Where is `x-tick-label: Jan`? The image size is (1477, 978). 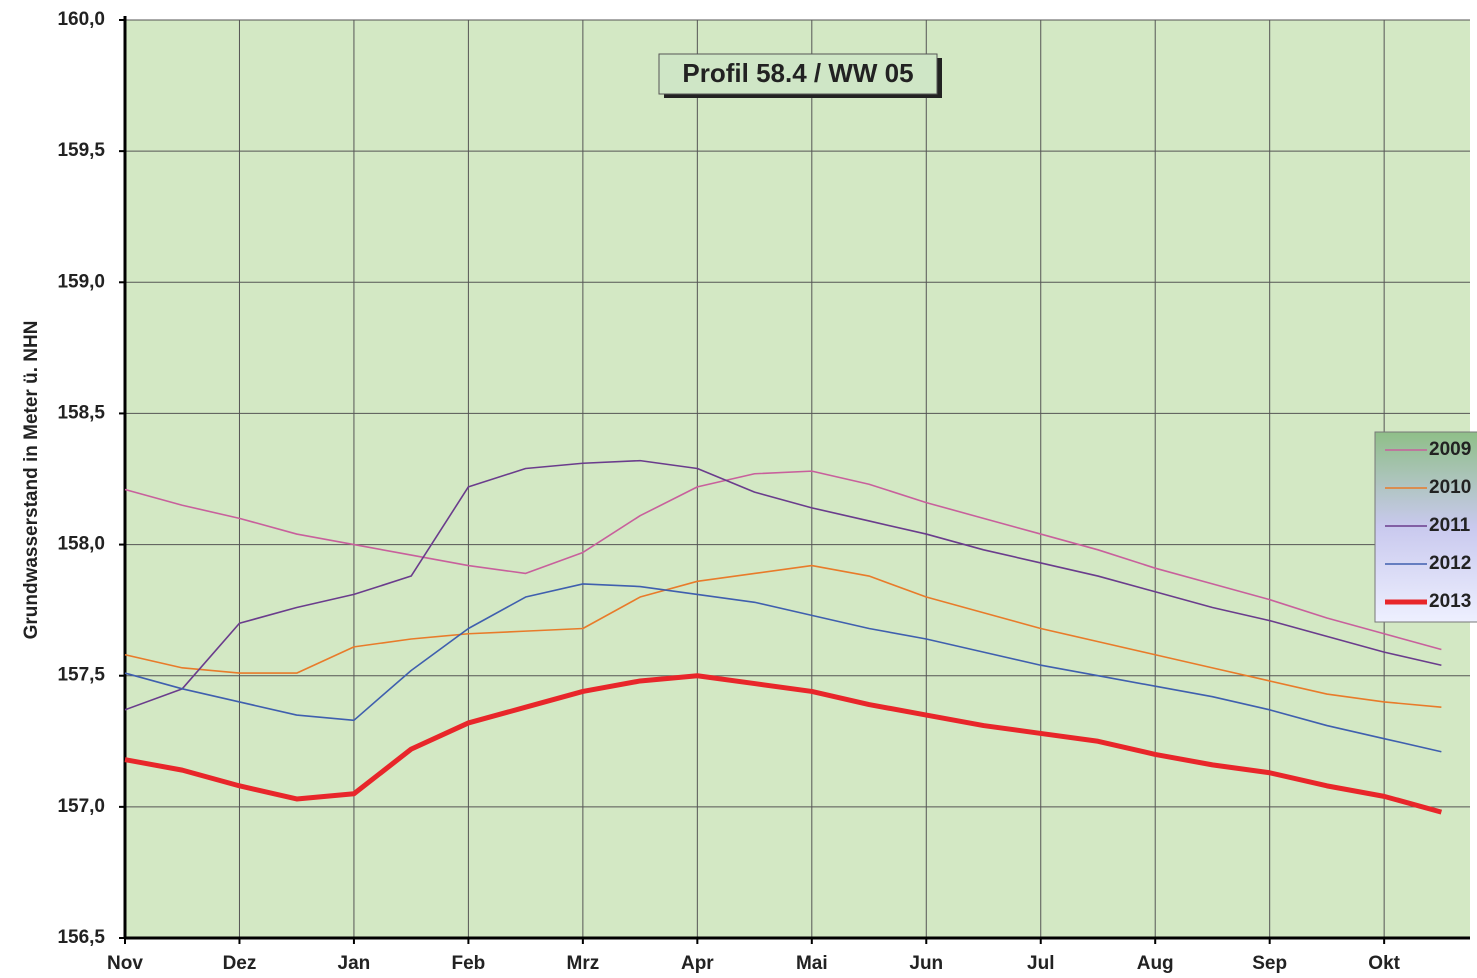
x-tick-label: Jan is located at coordinates (354, 963).